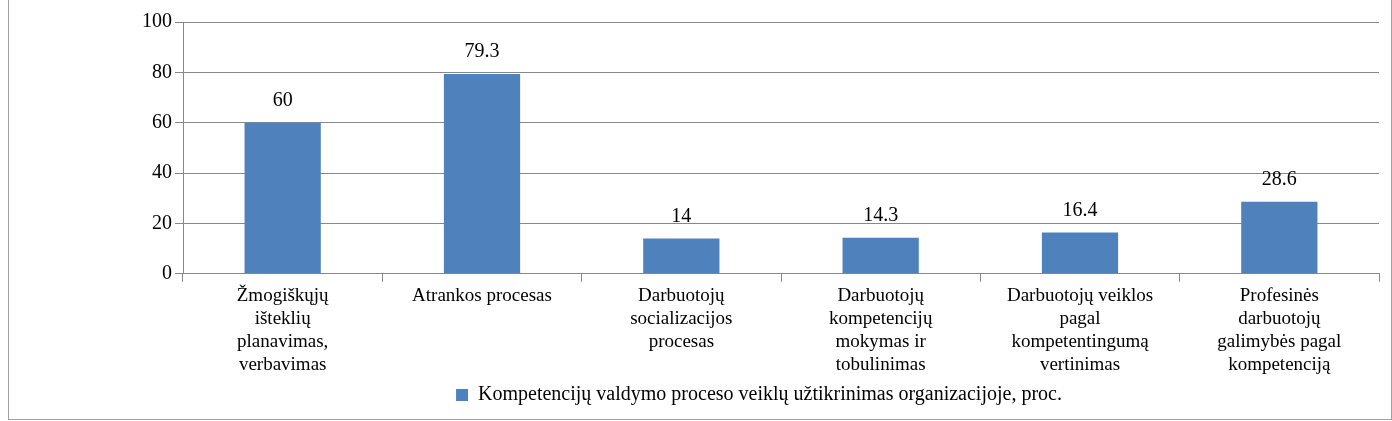 The width and height of the screenshot is (1392, 421). I want to click on x-tick-label: Darbuotojų veiklos pagal kompetentingumą vertinimas, so click(1080, 329).